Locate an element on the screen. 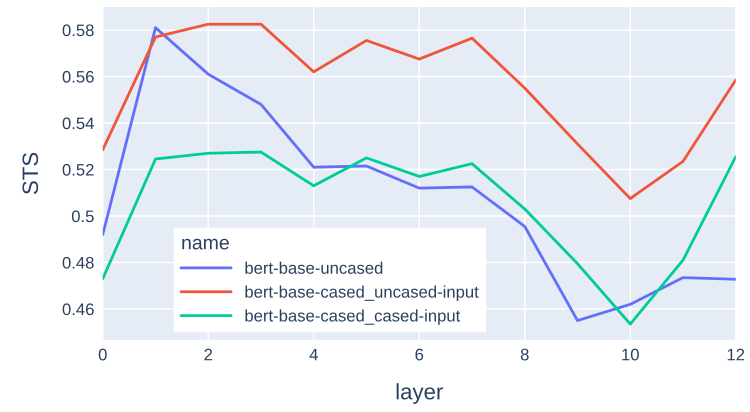 The width and height of the screenshot is (750, 412). y-tick-label: 0.54 is located at coordinates (78, 123).